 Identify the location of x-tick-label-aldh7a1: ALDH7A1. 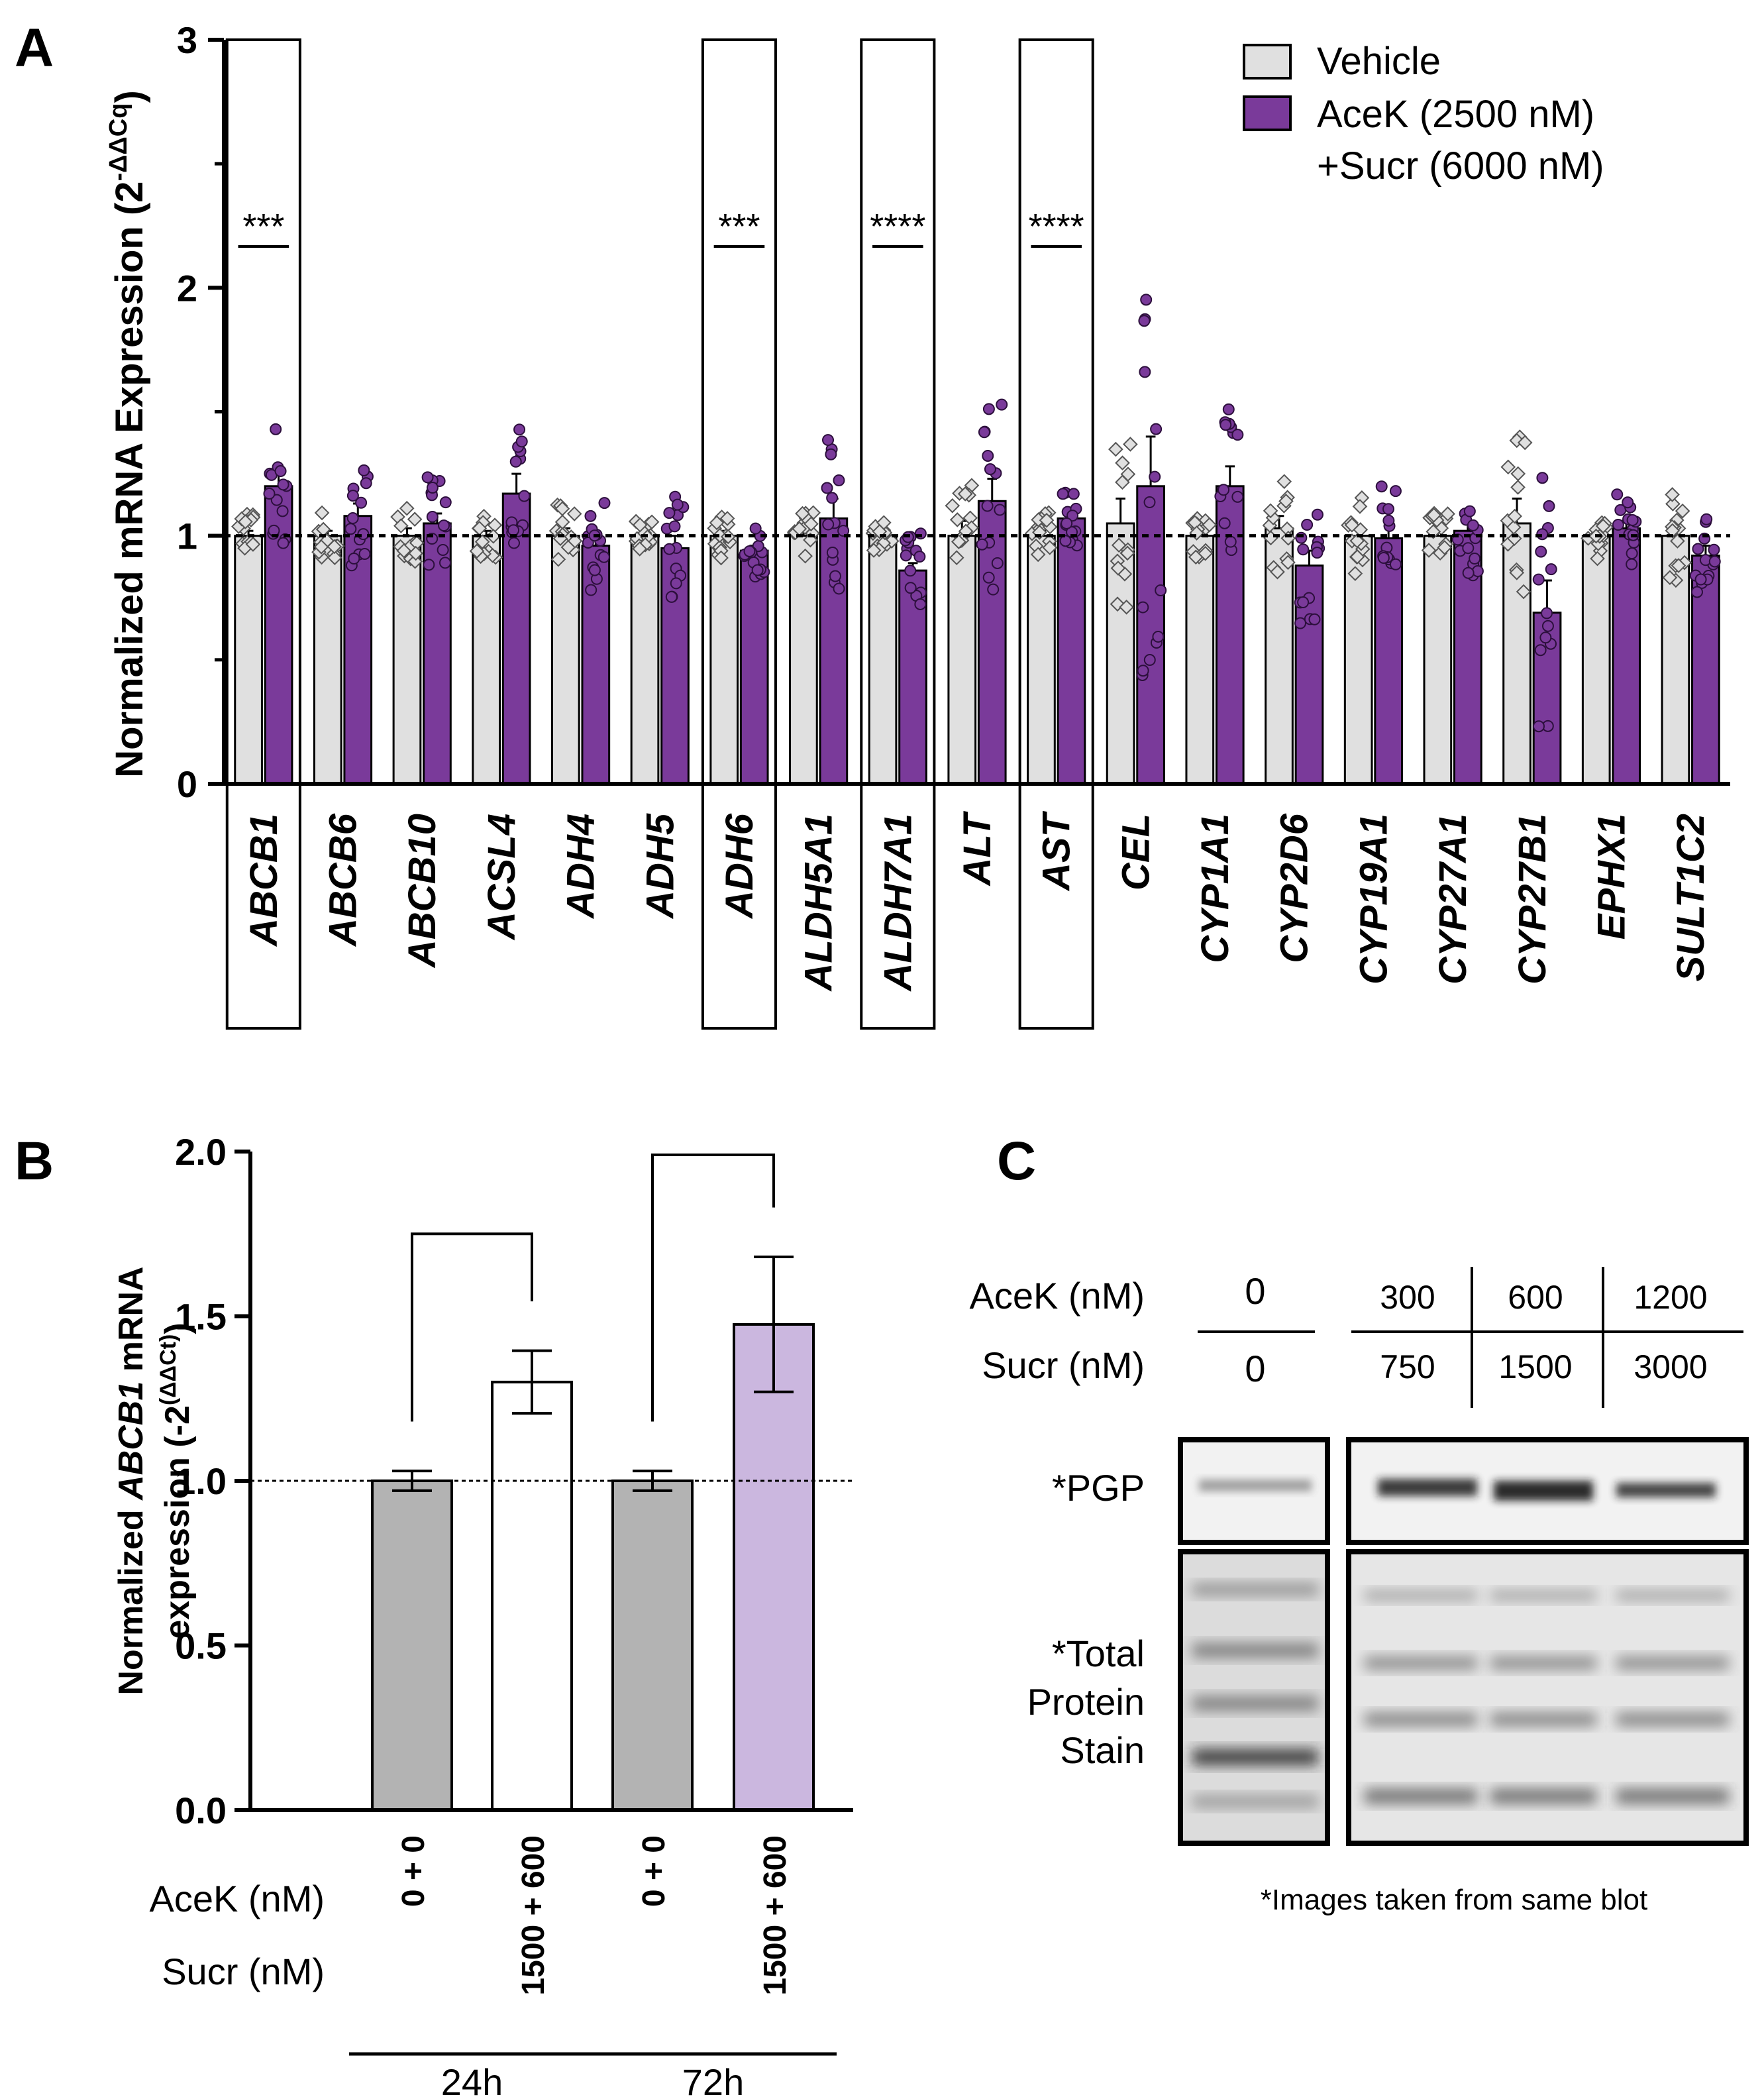
(897, 903).